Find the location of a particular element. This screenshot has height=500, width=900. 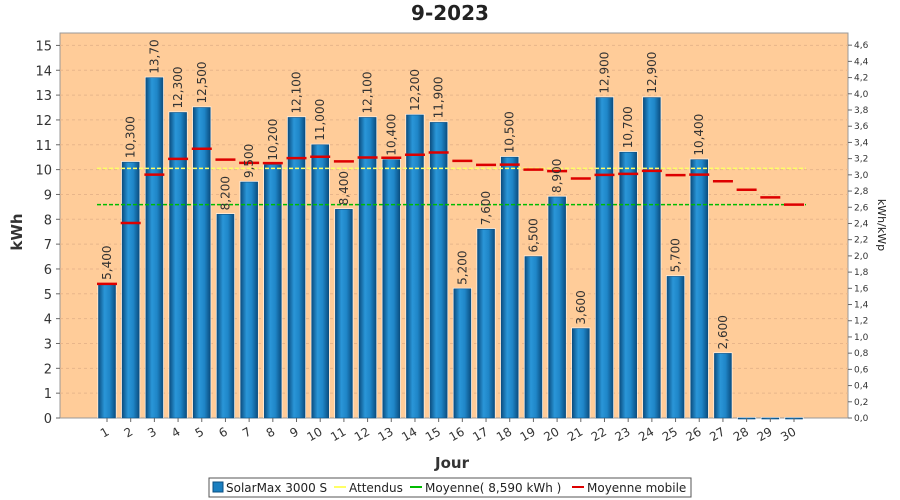

right-y-tick-label: 2,2 is located at coordinates (861, 241).